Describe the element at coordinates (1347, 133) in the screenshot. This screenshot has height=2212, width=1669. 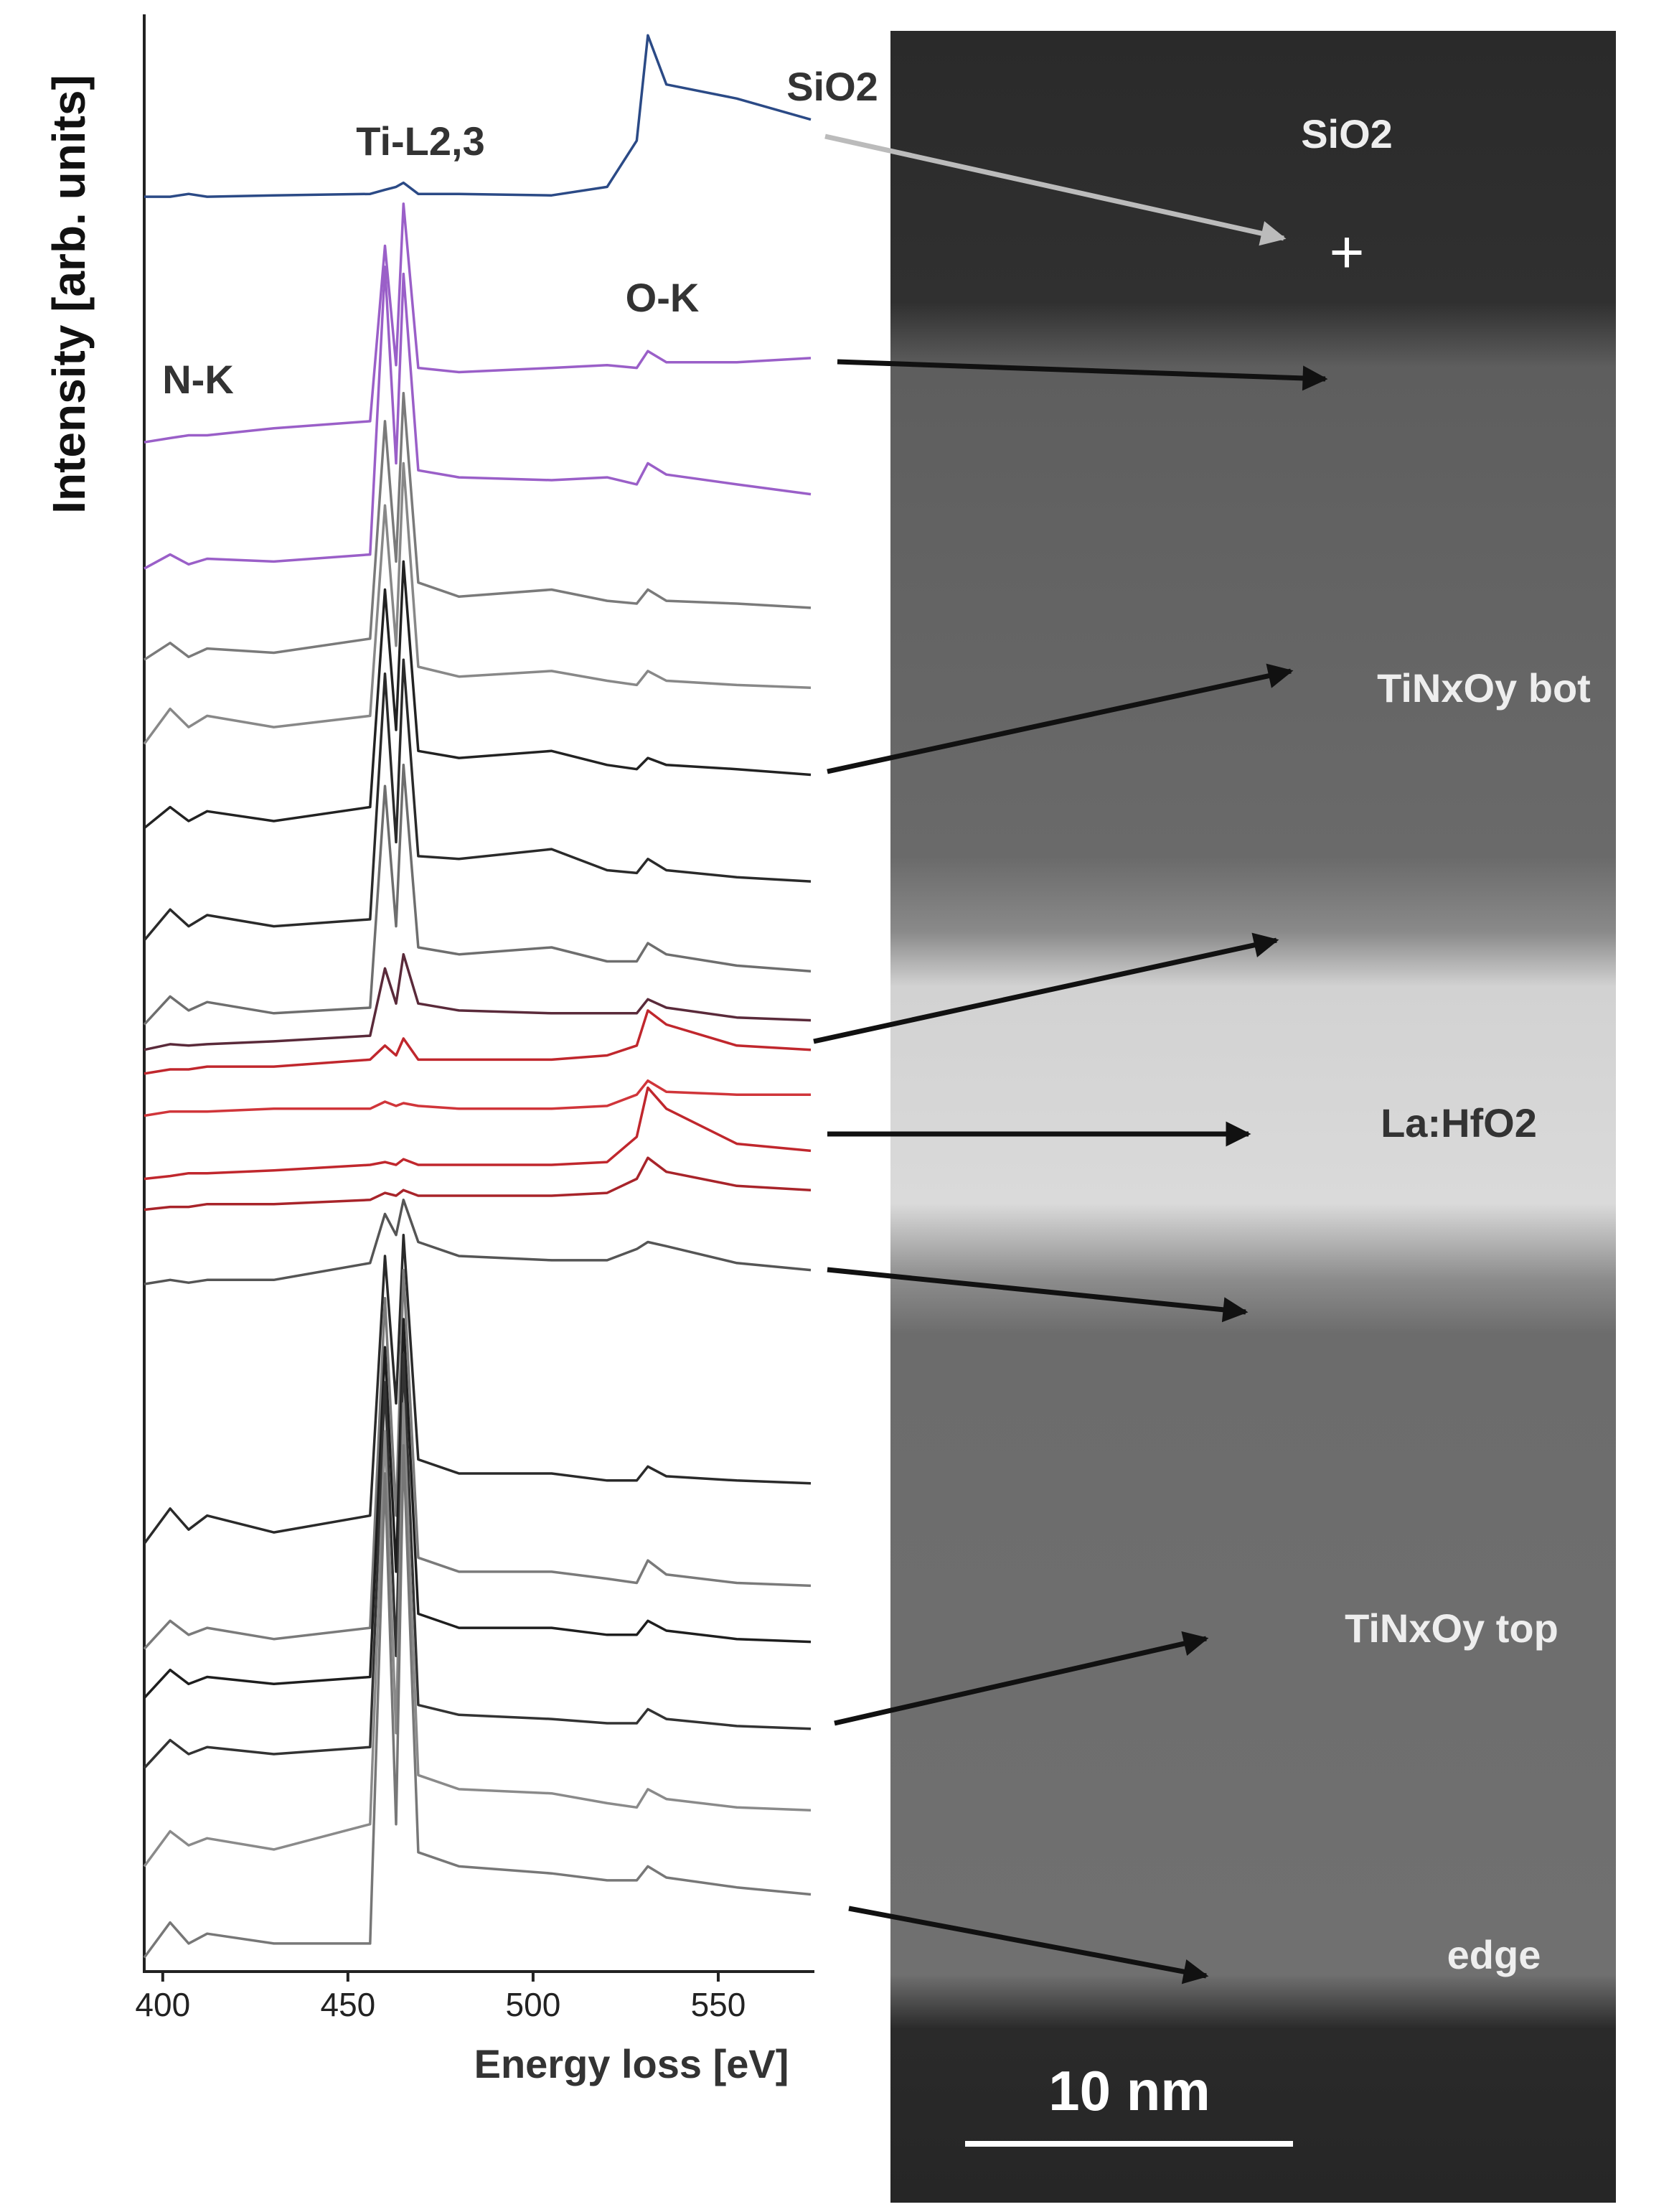
I see `image-label: SiO2` at that location.